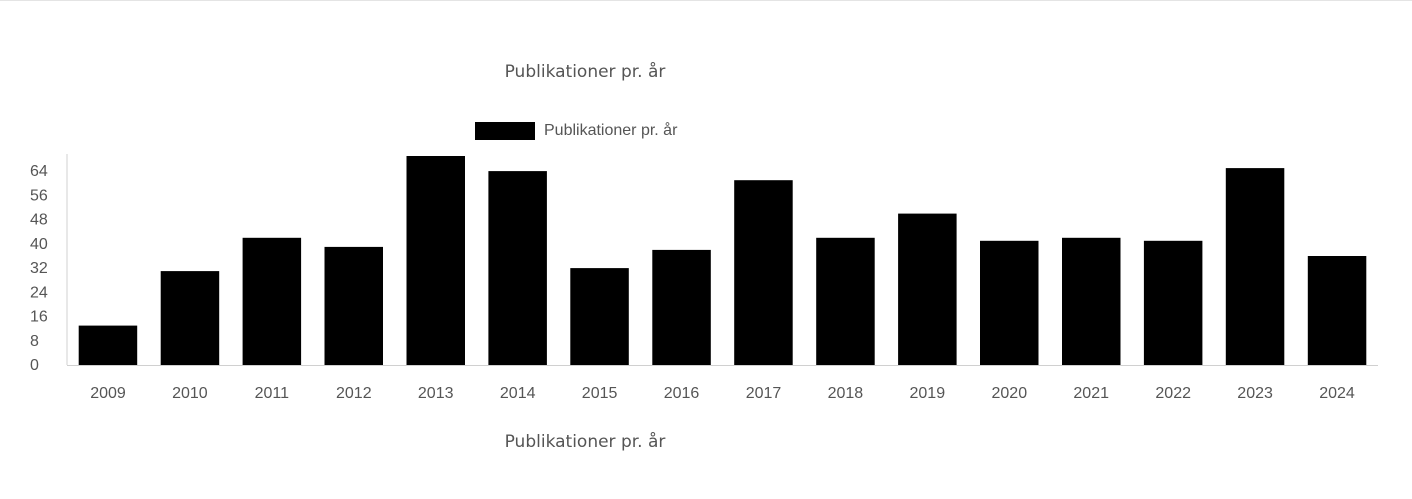 The width and height of the screenshot is (1412, 499). I want to click on bar-2012, so click(354, 305).